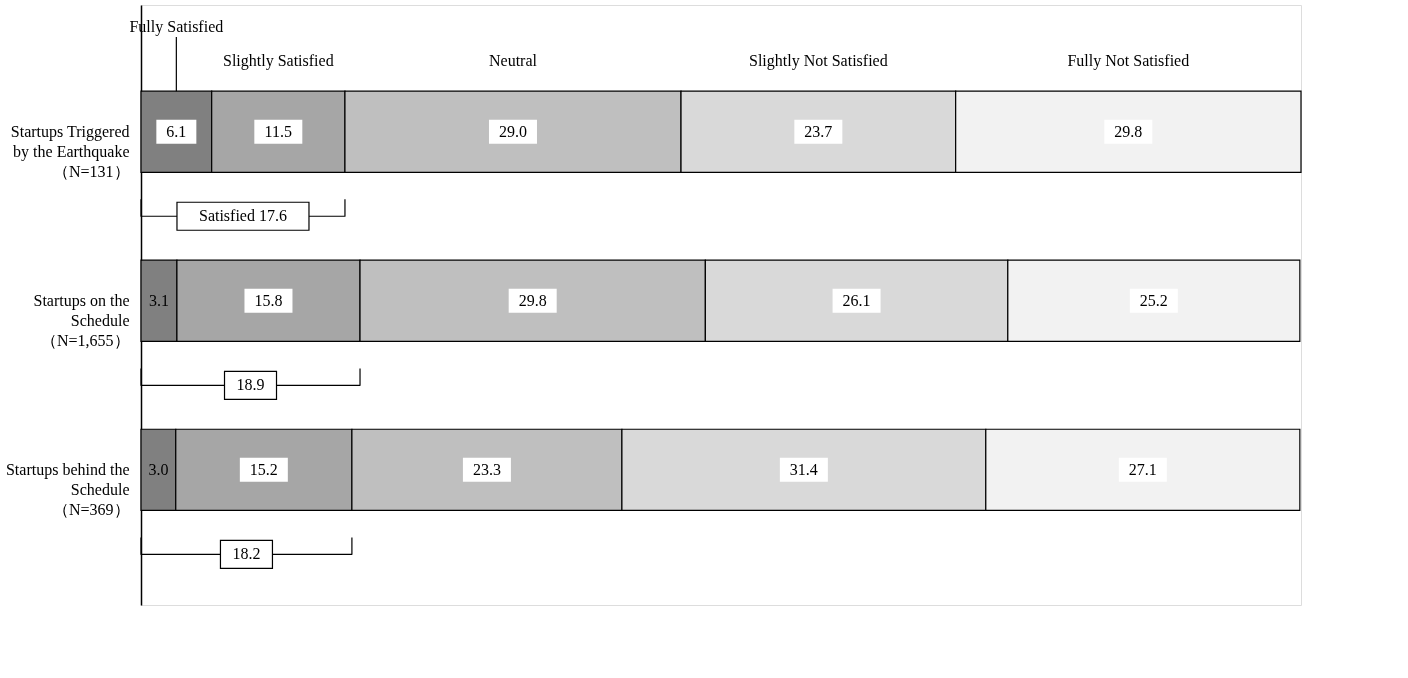 Image resolution: width=1408 pixels, height=678 pixels. What do you see at coordinates (242, 216) in the screenshot?
I see `annotation: Satisfied 17.6` at bounding box center [242, 216].